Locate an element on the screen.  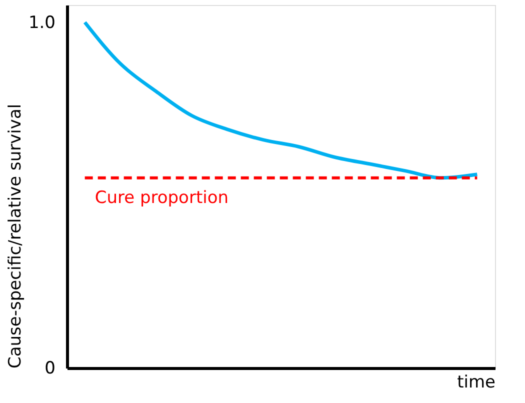
y-axis-title: Cause-specific/relative survival is located at coordinates (15, 236).